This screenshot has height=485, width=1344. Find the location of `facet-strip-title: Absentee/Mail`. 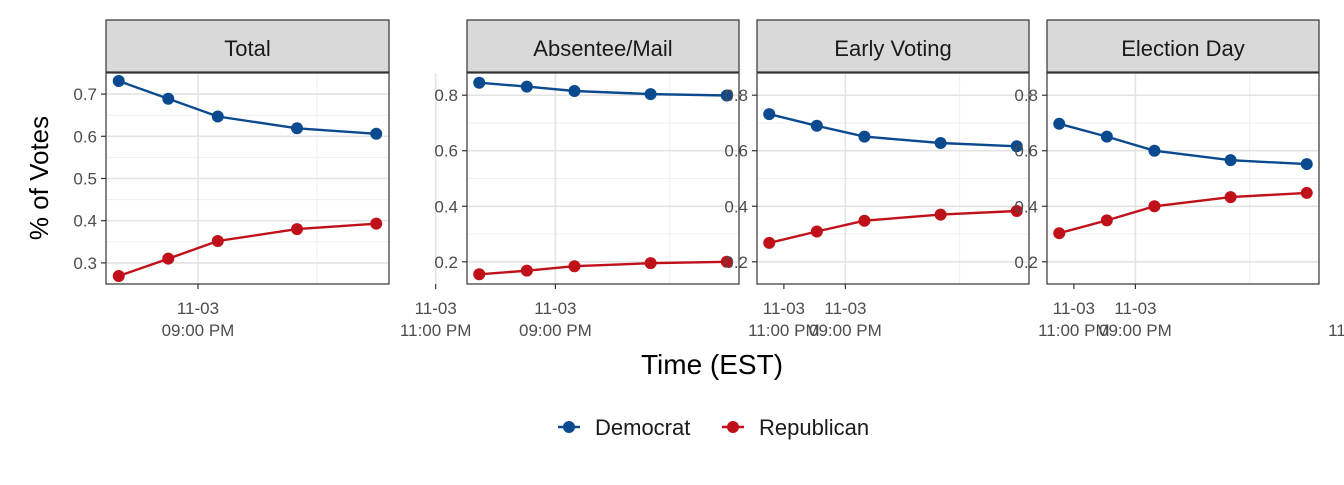

facet-strip-title: Absentee/Mail is located at coordinates (602, 48).